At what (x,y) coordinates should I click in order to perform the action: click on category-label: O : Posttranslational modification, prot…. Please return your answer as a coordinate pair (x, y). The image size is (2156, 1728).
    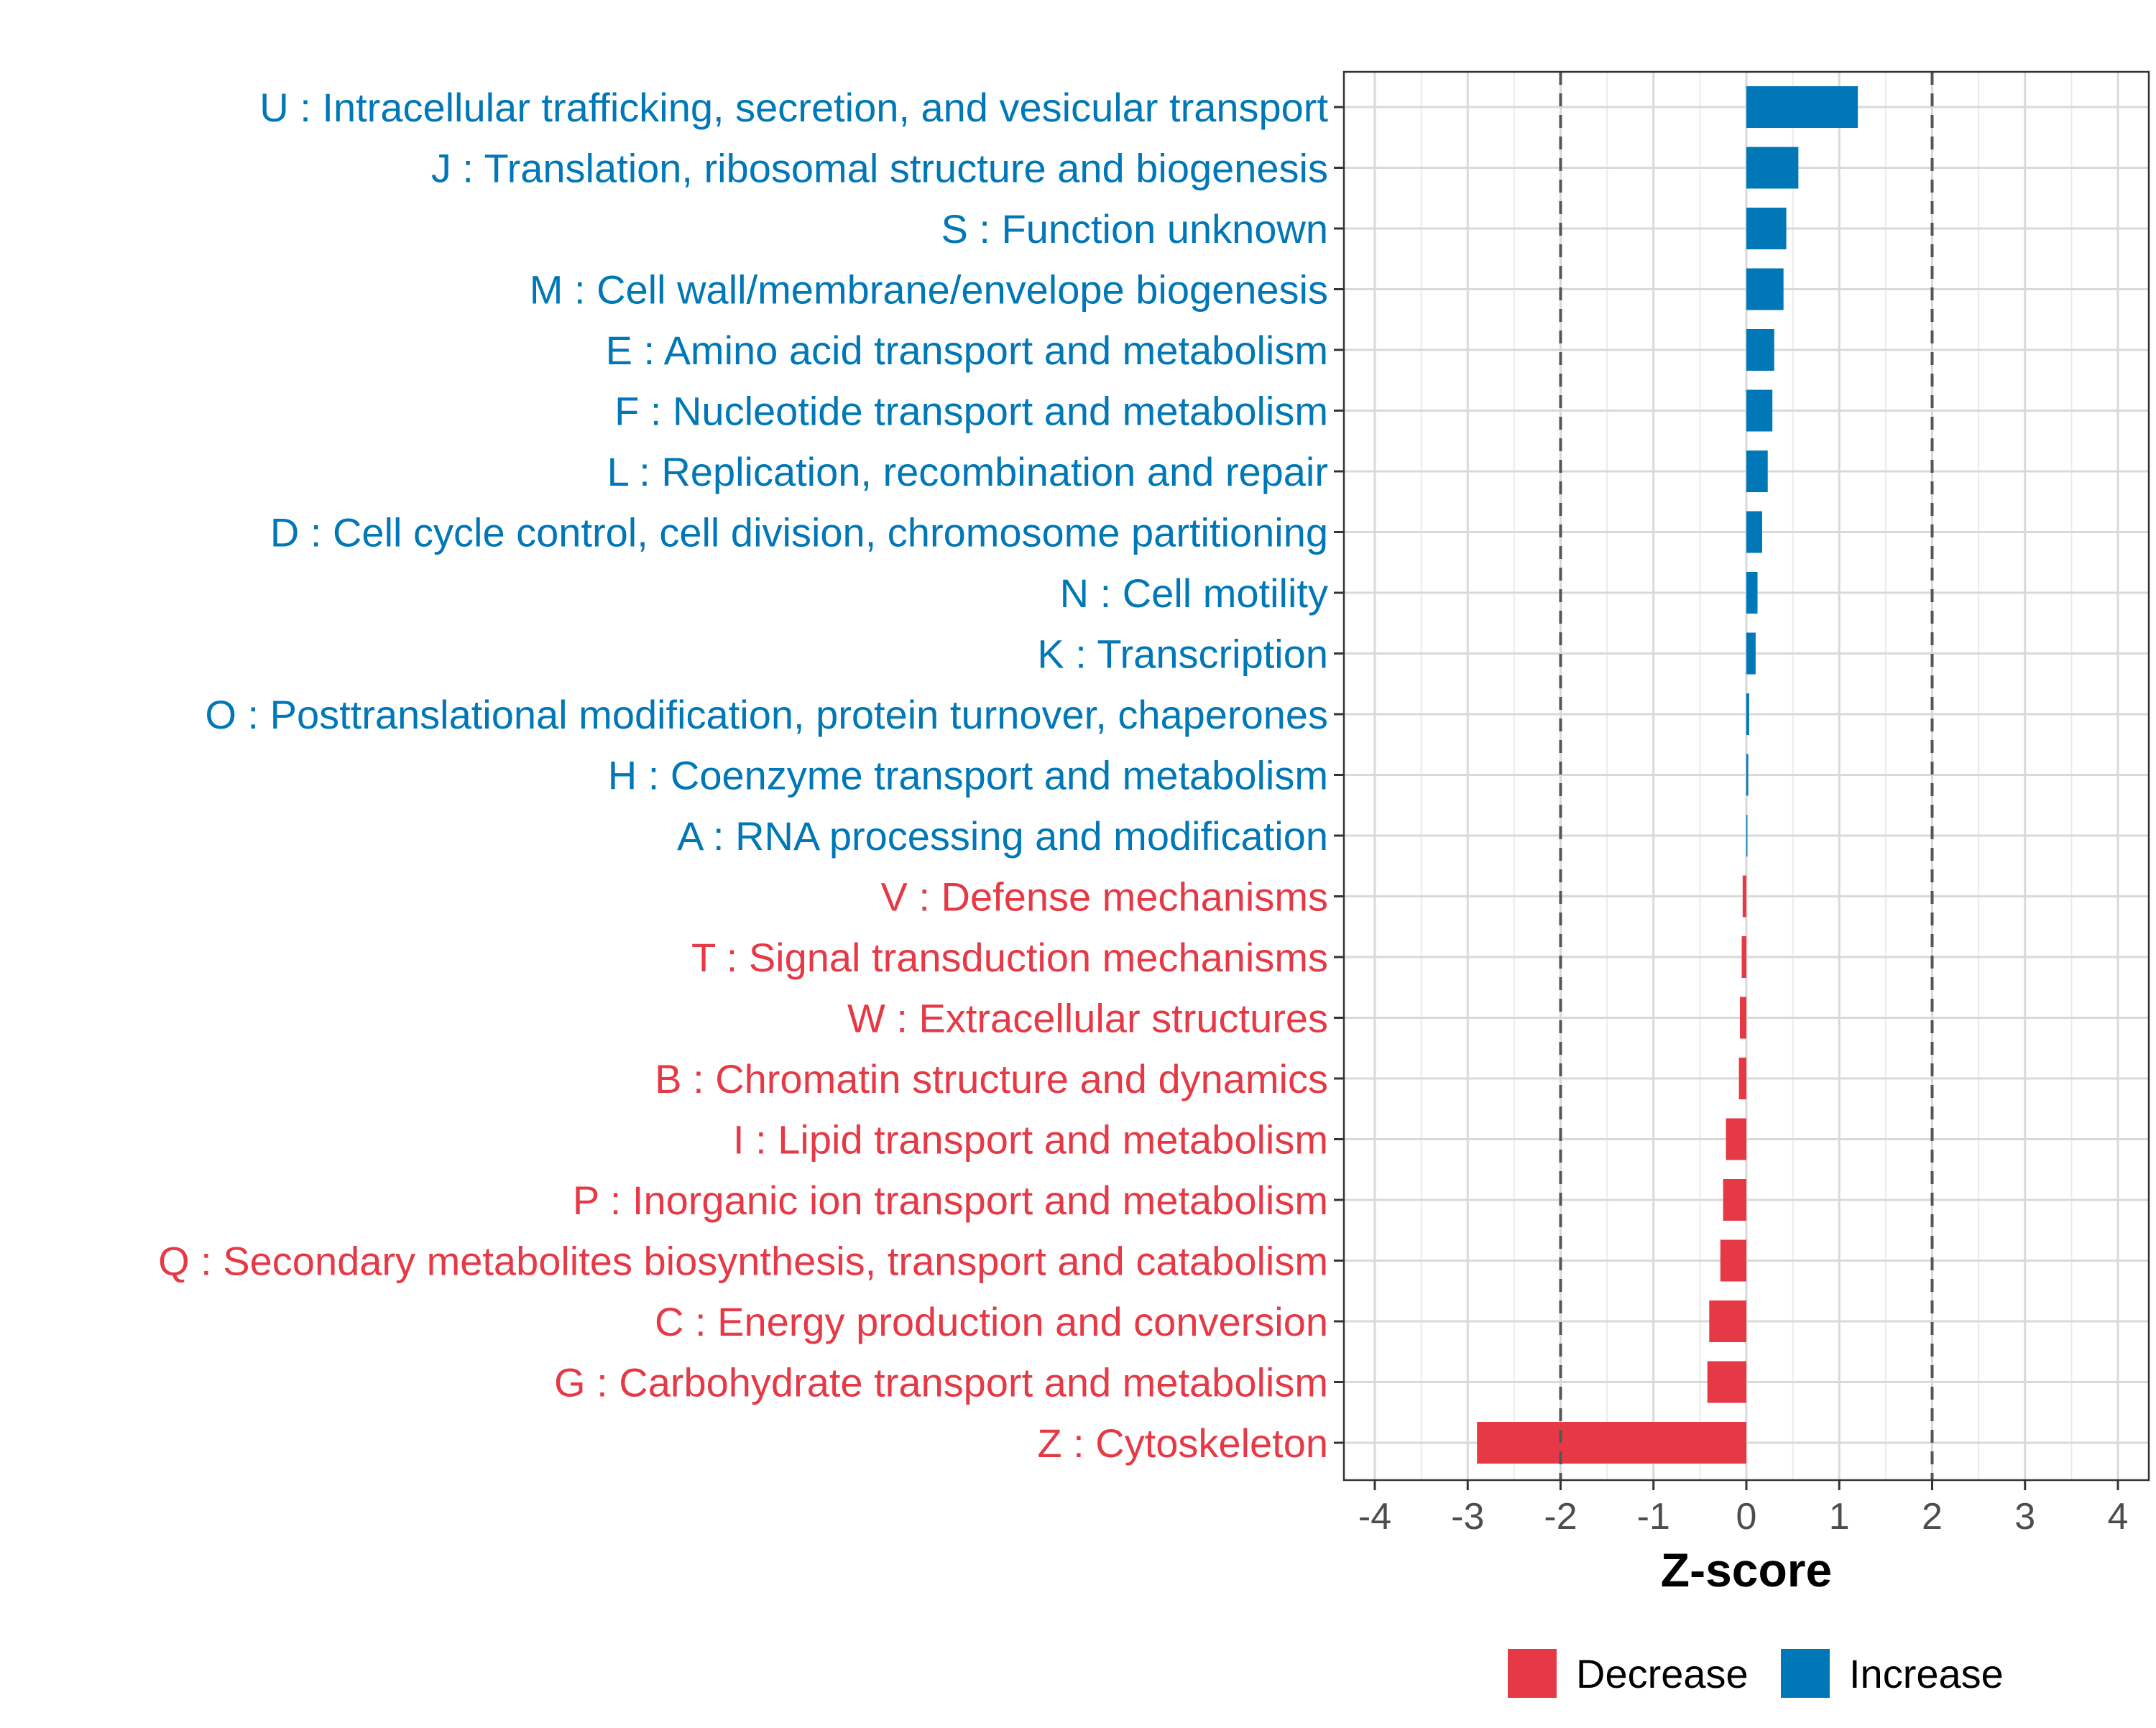
    Looking at the image, I should click on (767, 714).